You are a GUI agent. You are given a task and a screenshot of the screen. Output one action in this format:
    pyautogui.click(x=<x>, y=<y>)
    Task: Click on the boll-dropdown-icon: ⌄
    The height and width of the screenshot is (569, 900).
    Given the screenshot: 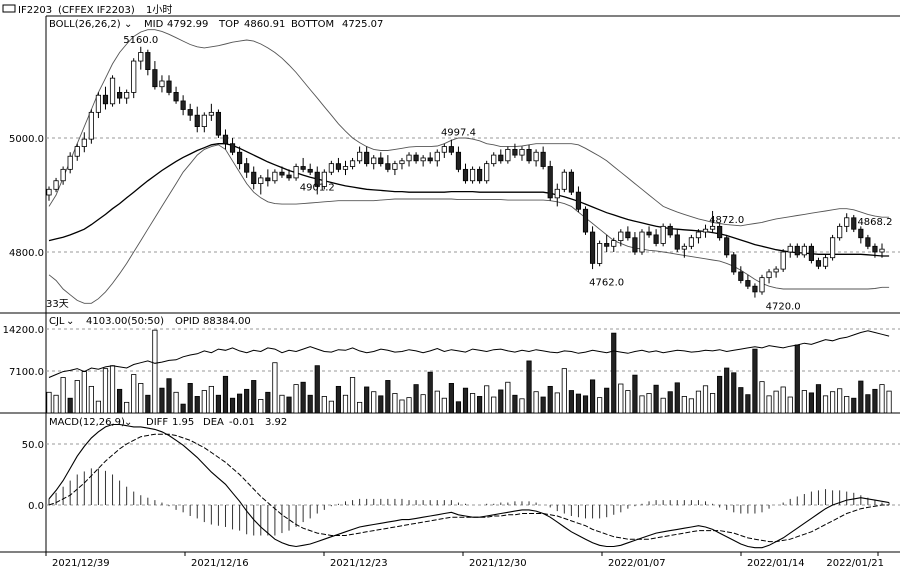 What is the action you would take?
    pyautogui.click(x=128, y=24)
    